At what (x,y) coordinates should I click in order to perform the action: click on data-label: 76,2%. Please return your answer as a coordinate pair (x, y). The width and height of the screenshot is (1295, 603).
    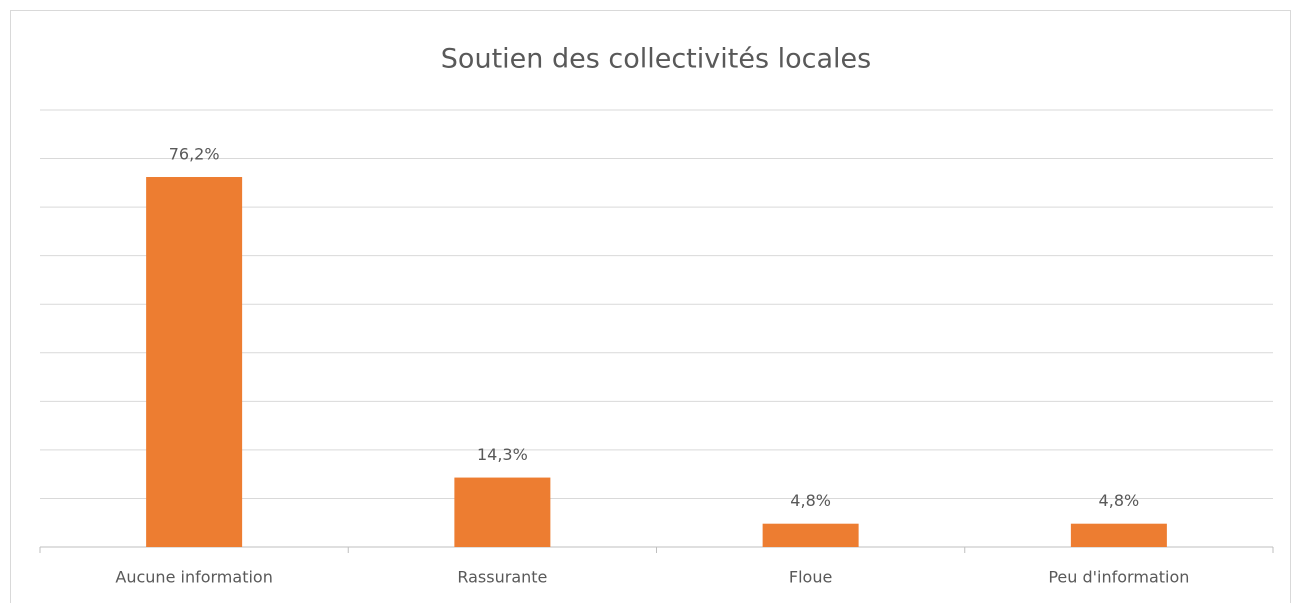
    Looking at the image, I should click on (194, 154).